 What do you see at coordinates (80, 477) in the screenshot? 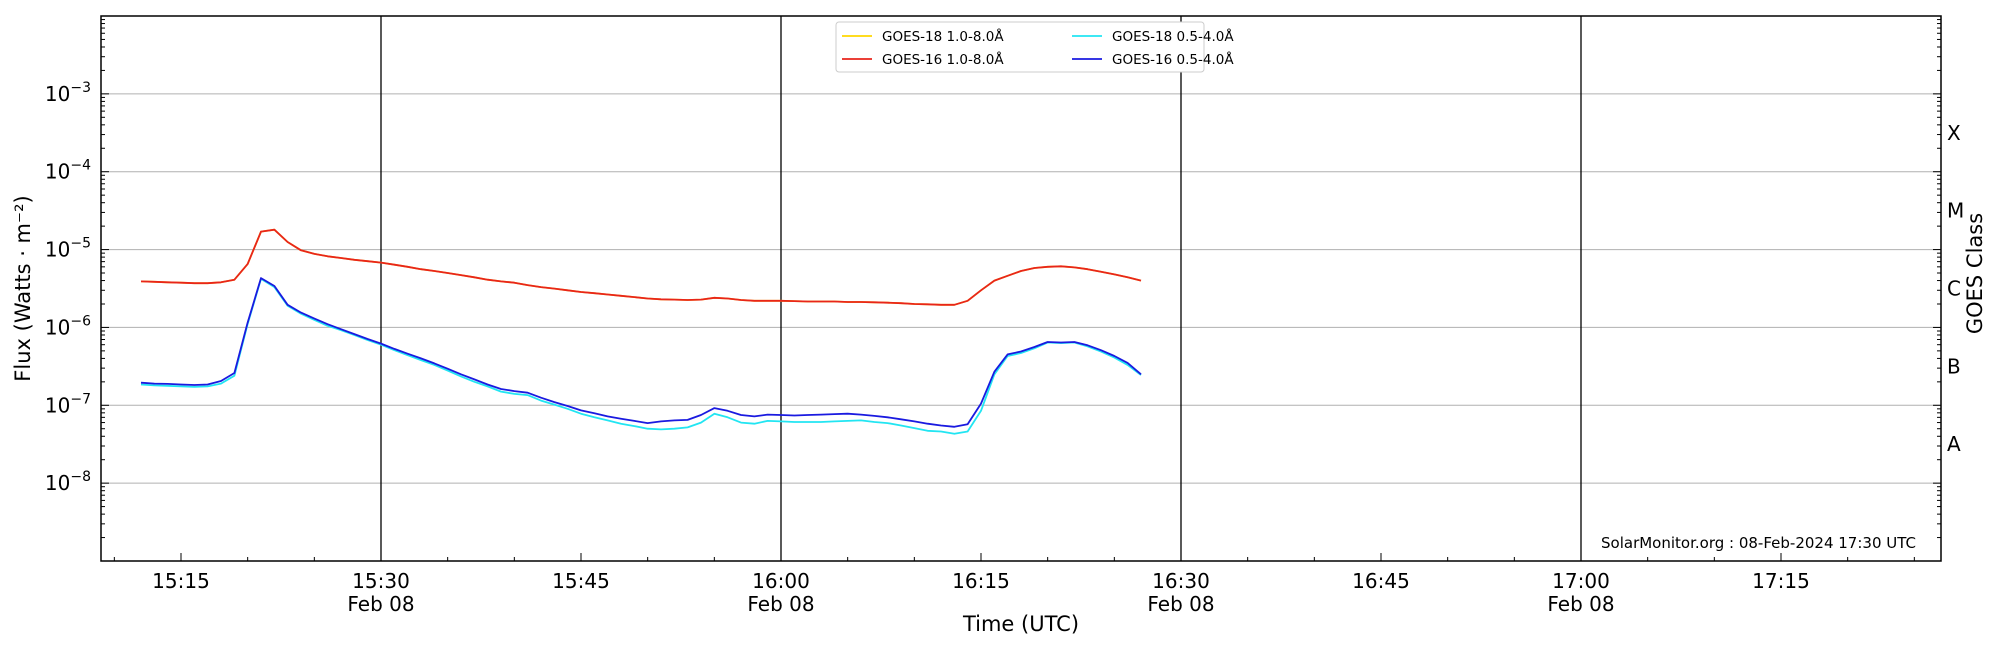
I see `y-tick-label-exponent: −8` at bounding box center [80, 477].